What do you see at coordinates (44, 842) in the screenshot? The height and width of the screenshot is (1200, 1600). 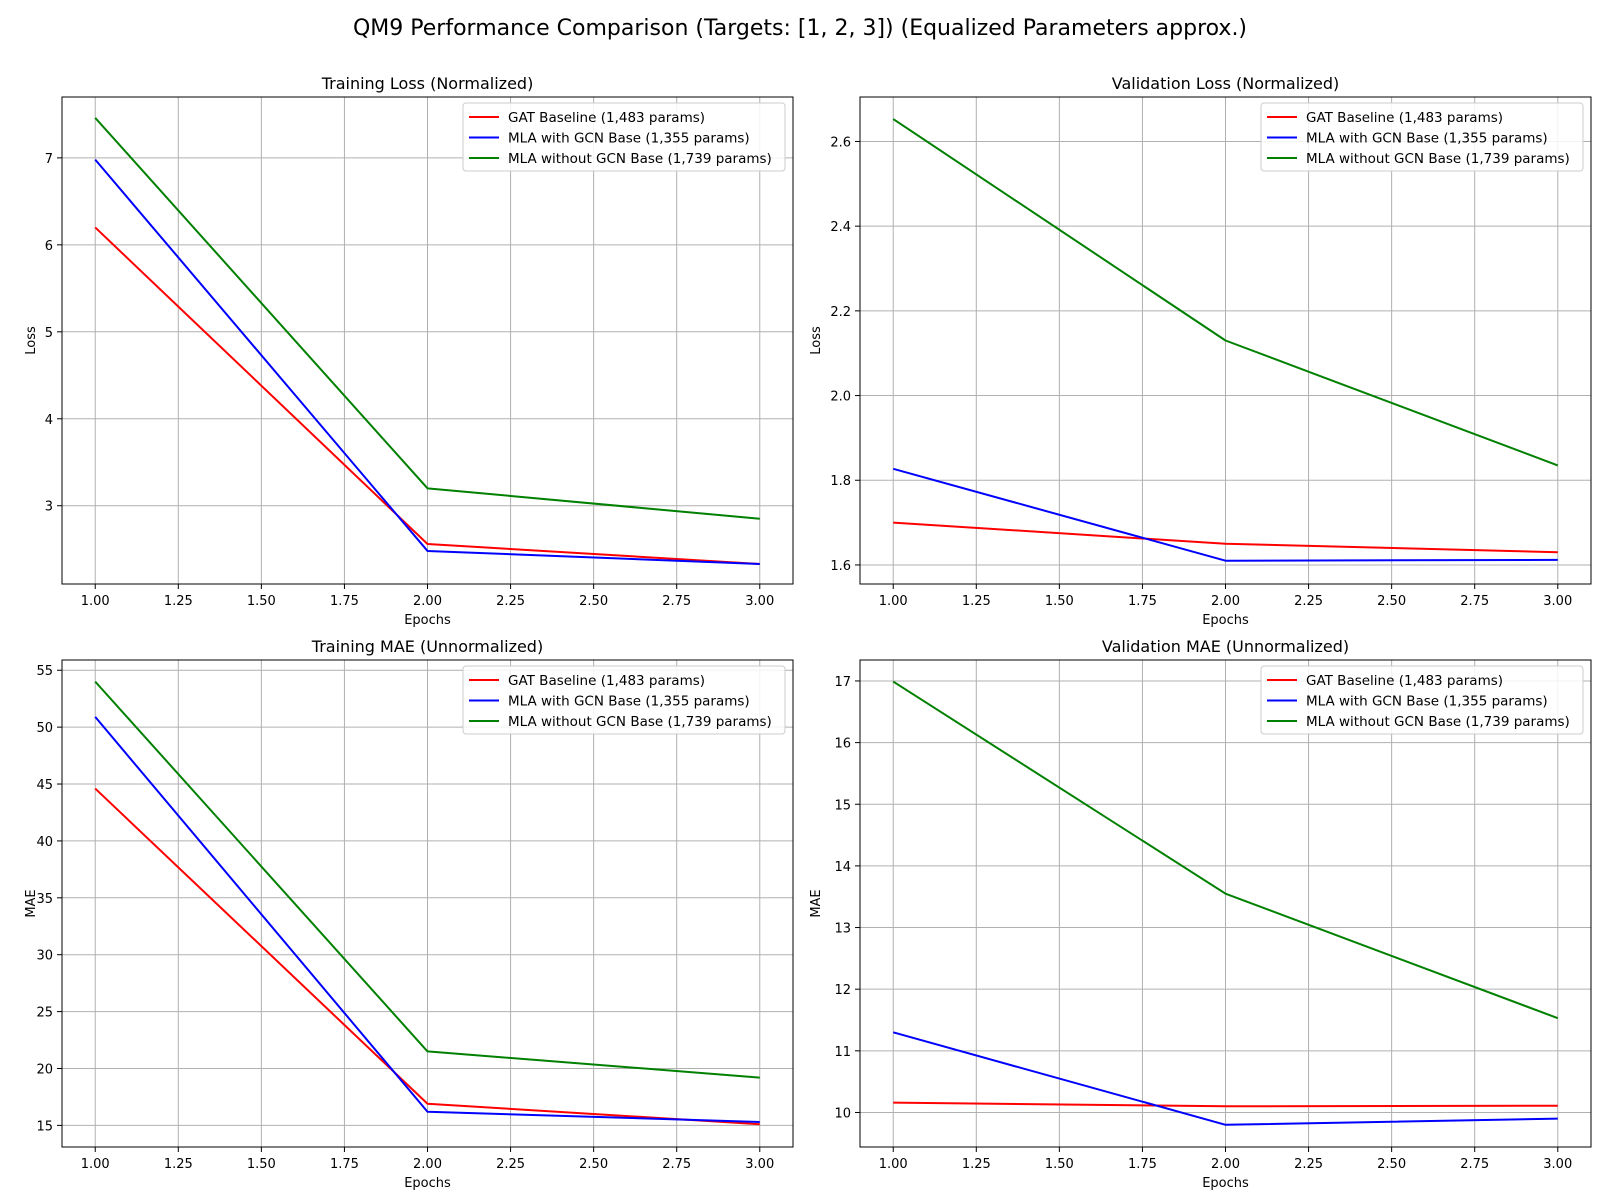 I see `y-tick-label: 40` at bounding box center [44, 842].